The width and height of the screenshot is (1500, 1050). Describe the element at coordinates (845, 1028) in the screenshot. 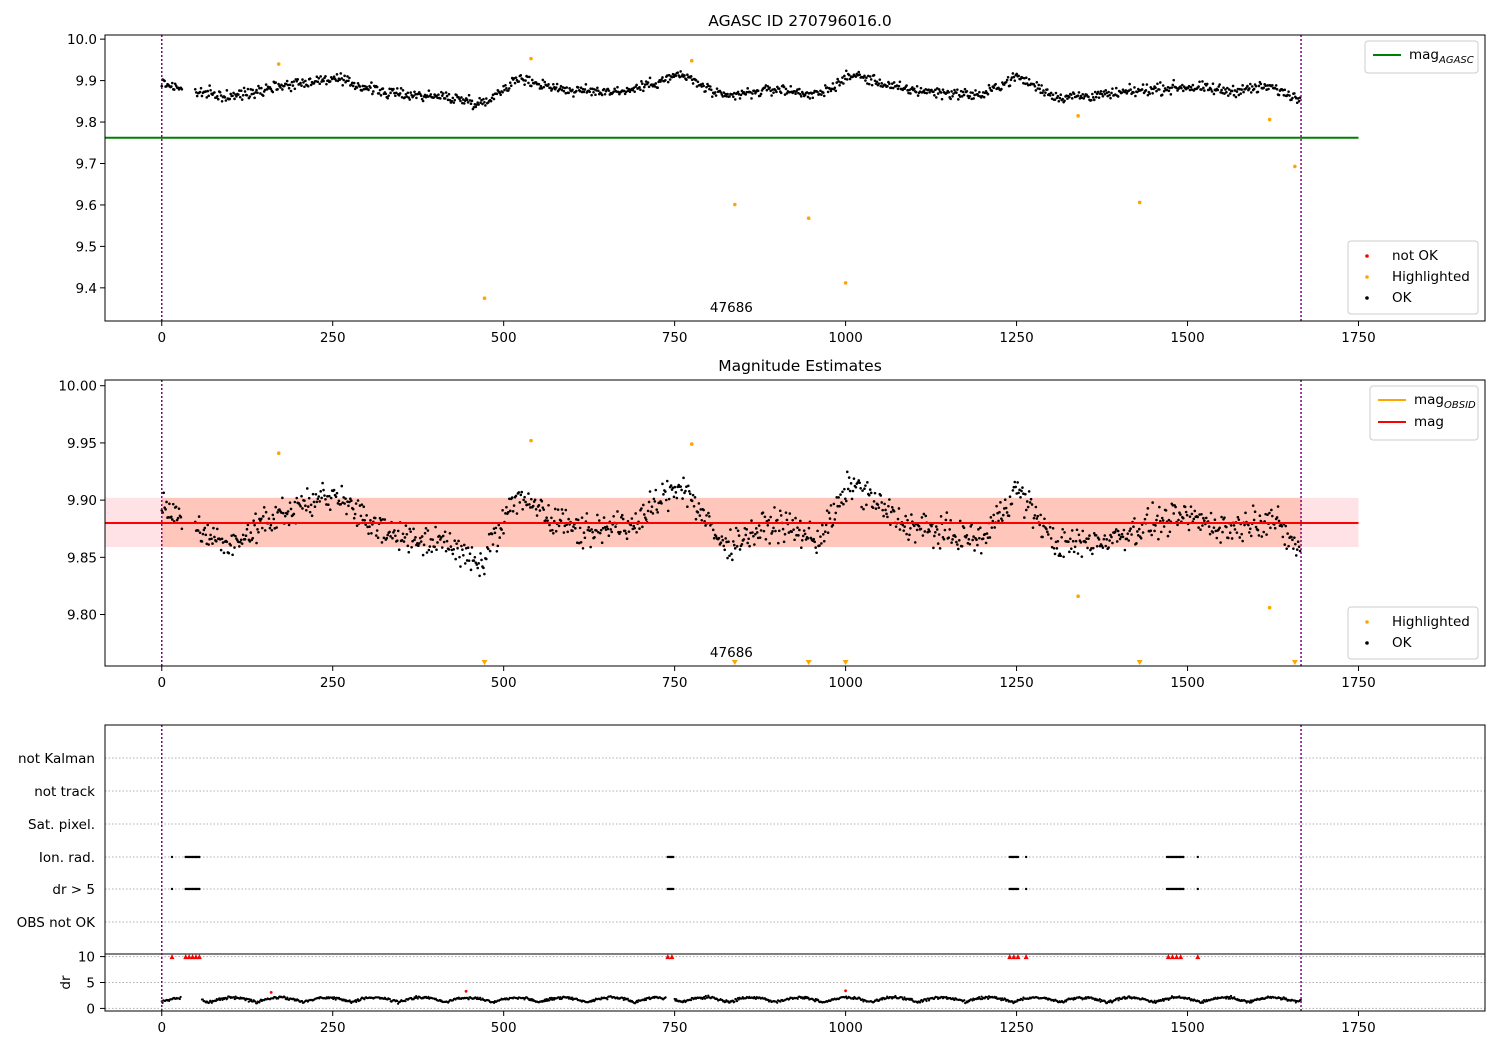

I see `panel2-x-tick-label: 1000` at that location.